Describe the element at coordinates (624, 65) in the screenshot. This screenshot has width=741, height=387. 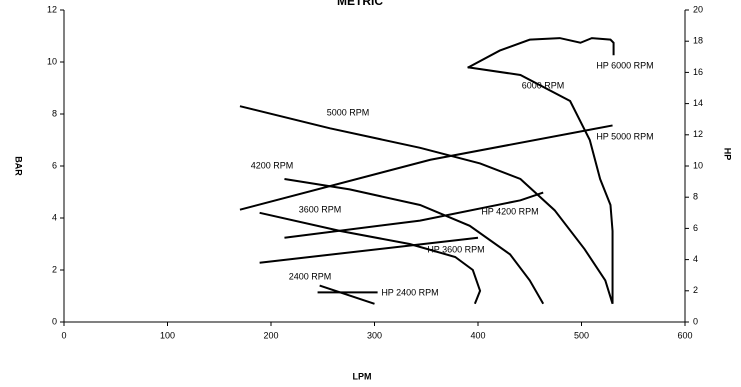
I see `curve-label: HP 6000 RPM` at that location.